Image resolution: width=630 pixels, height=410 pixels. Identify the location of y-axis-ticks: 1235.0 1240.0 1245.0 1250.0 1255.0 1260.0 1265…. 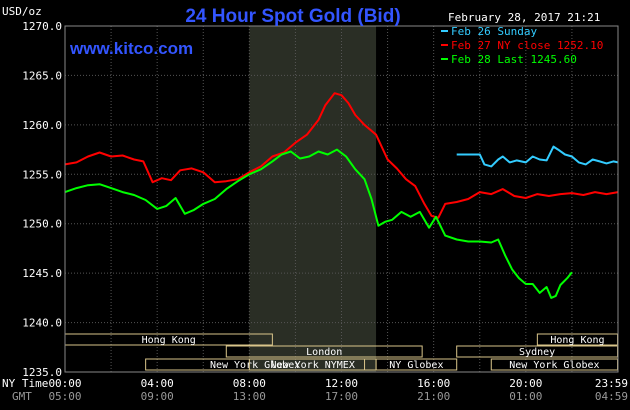
(42, 199).